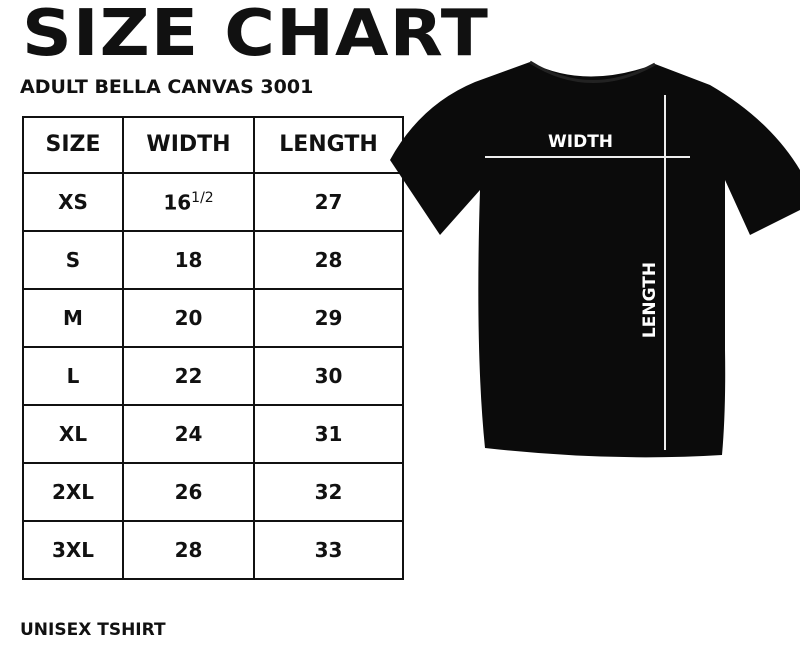  What do you see at coordinates (73, 550) in the screenshot?
I see `cell-size: 3XL` at bounding box center [73, 550].